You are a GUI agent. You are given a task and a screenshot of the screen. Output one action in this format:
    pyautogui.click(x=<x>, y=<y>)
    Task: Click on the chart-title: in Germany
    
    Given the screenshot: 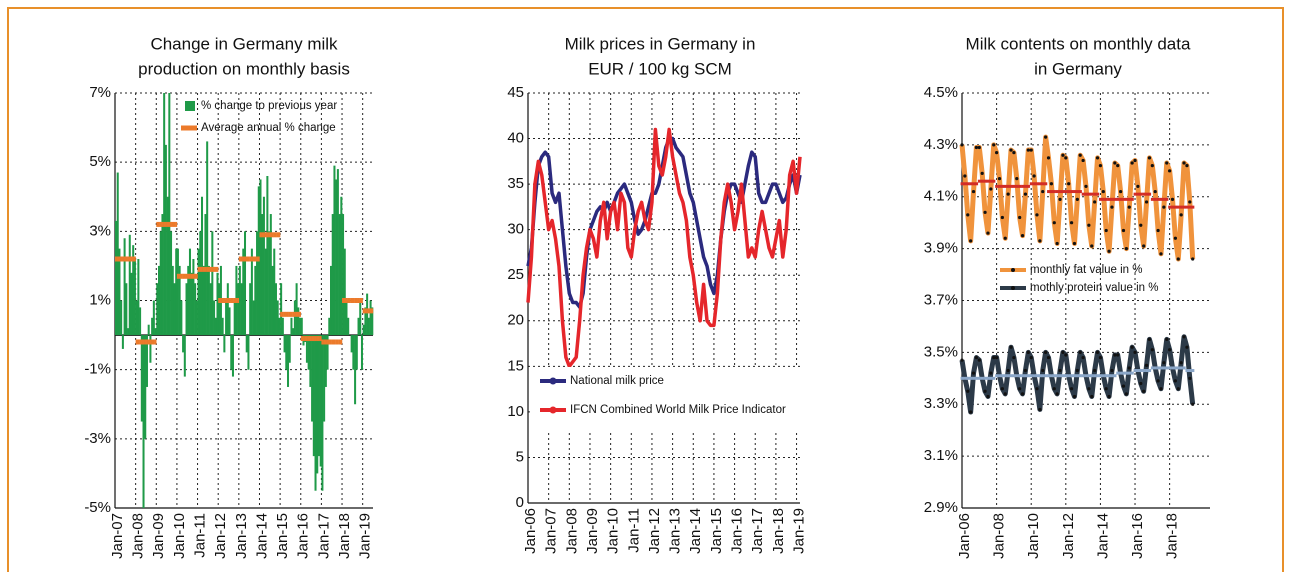 What is the action you would take?
    pyautogui.click(x=1078, y=68)
    